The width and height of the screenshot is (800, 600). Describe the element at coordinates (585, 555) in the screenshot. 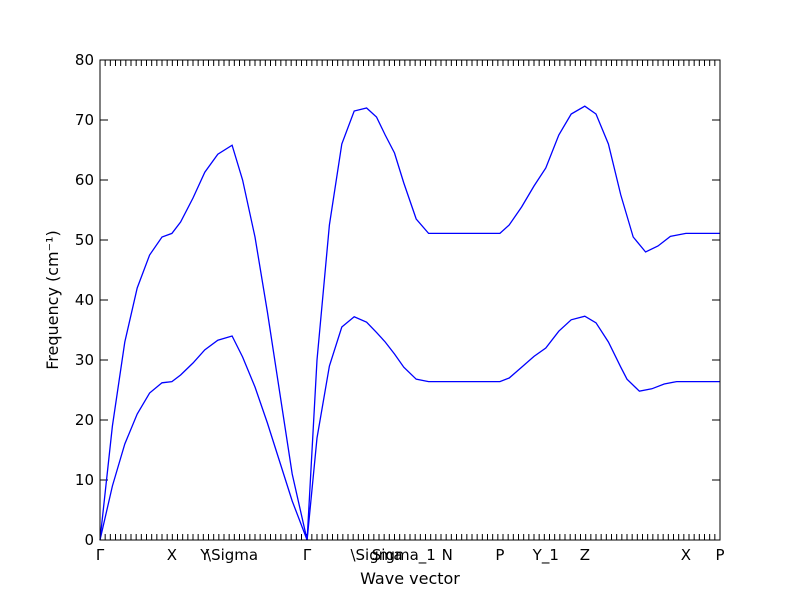

I see `x-tick-label: Z` at that location.